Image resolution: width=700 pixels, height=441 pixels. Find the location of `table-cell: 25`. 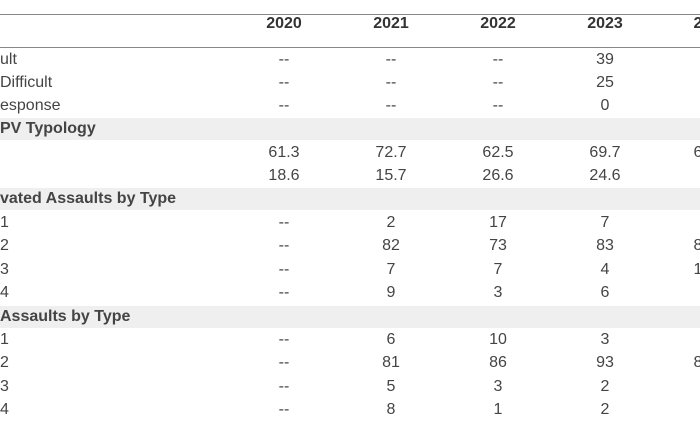

table-cell: 25 is located at coordinates (605, 82).